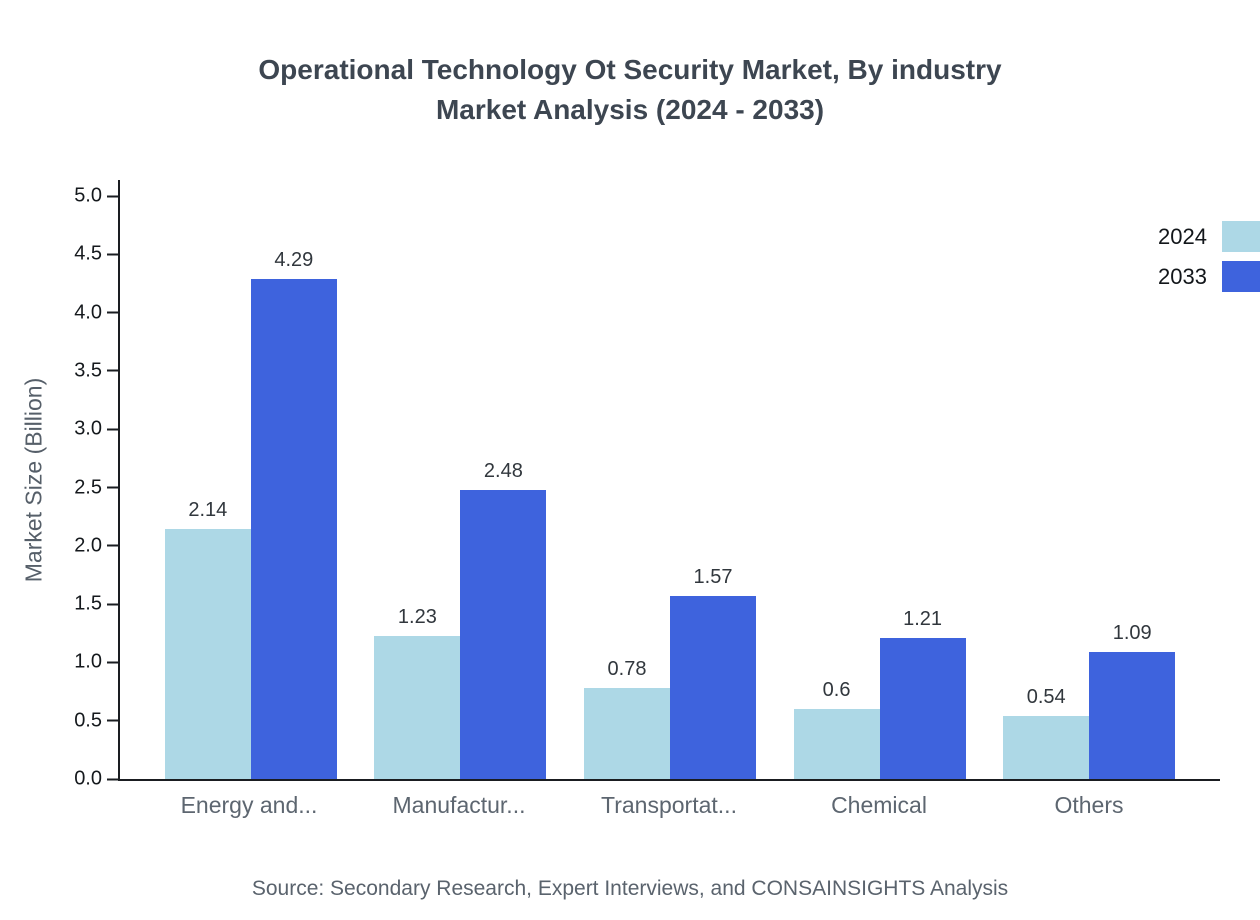  What do you see at coordinates (207, 639) in the screenshot?
I see `bar-2024: 2.14` at bounding box center [207, 639].